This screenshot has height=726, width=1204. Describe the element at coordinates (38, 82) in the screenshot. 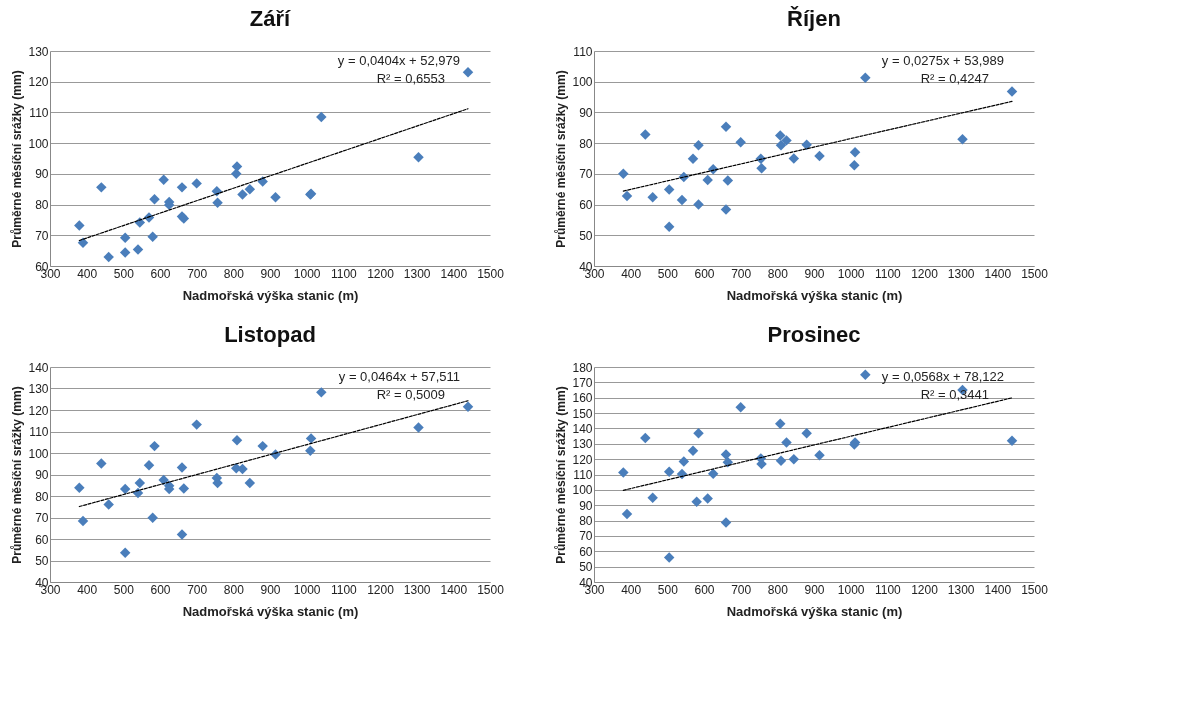

I see `y-tick-label: 120` at that location.